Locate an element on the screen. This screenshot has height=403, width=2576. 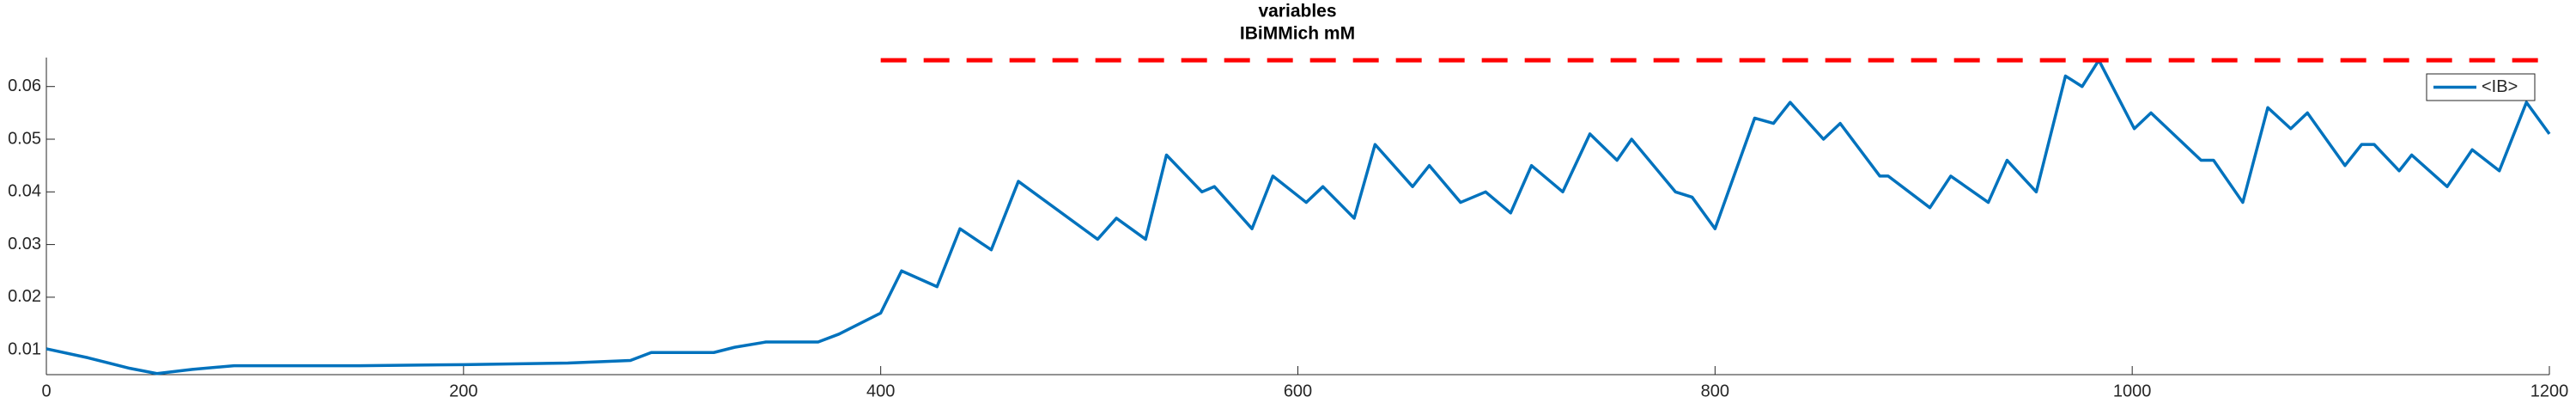
x-tick-label: 200 is located at coordinates (463, 391).